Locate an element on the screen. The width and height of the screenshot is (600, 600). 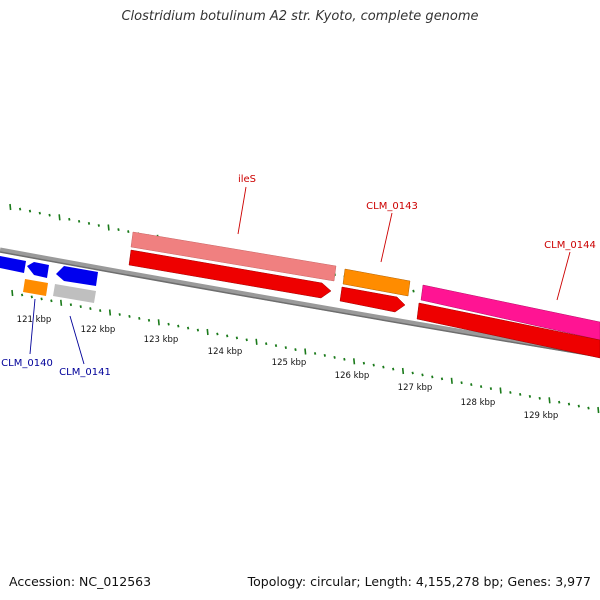
tick-label-127: 127 kbp is located at coordinates (415, 388).